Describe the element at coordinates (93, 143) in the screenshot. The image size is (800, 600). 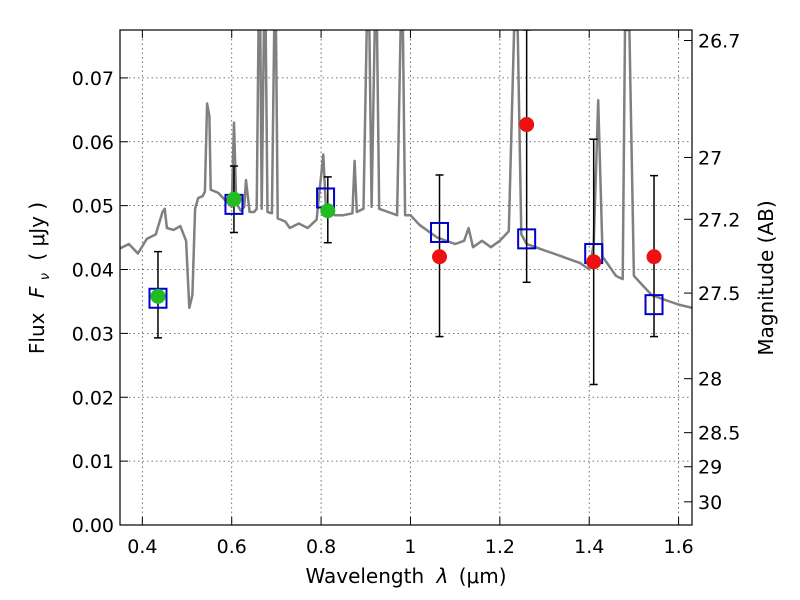
I see `y-tick-label: 0.06` at that location.